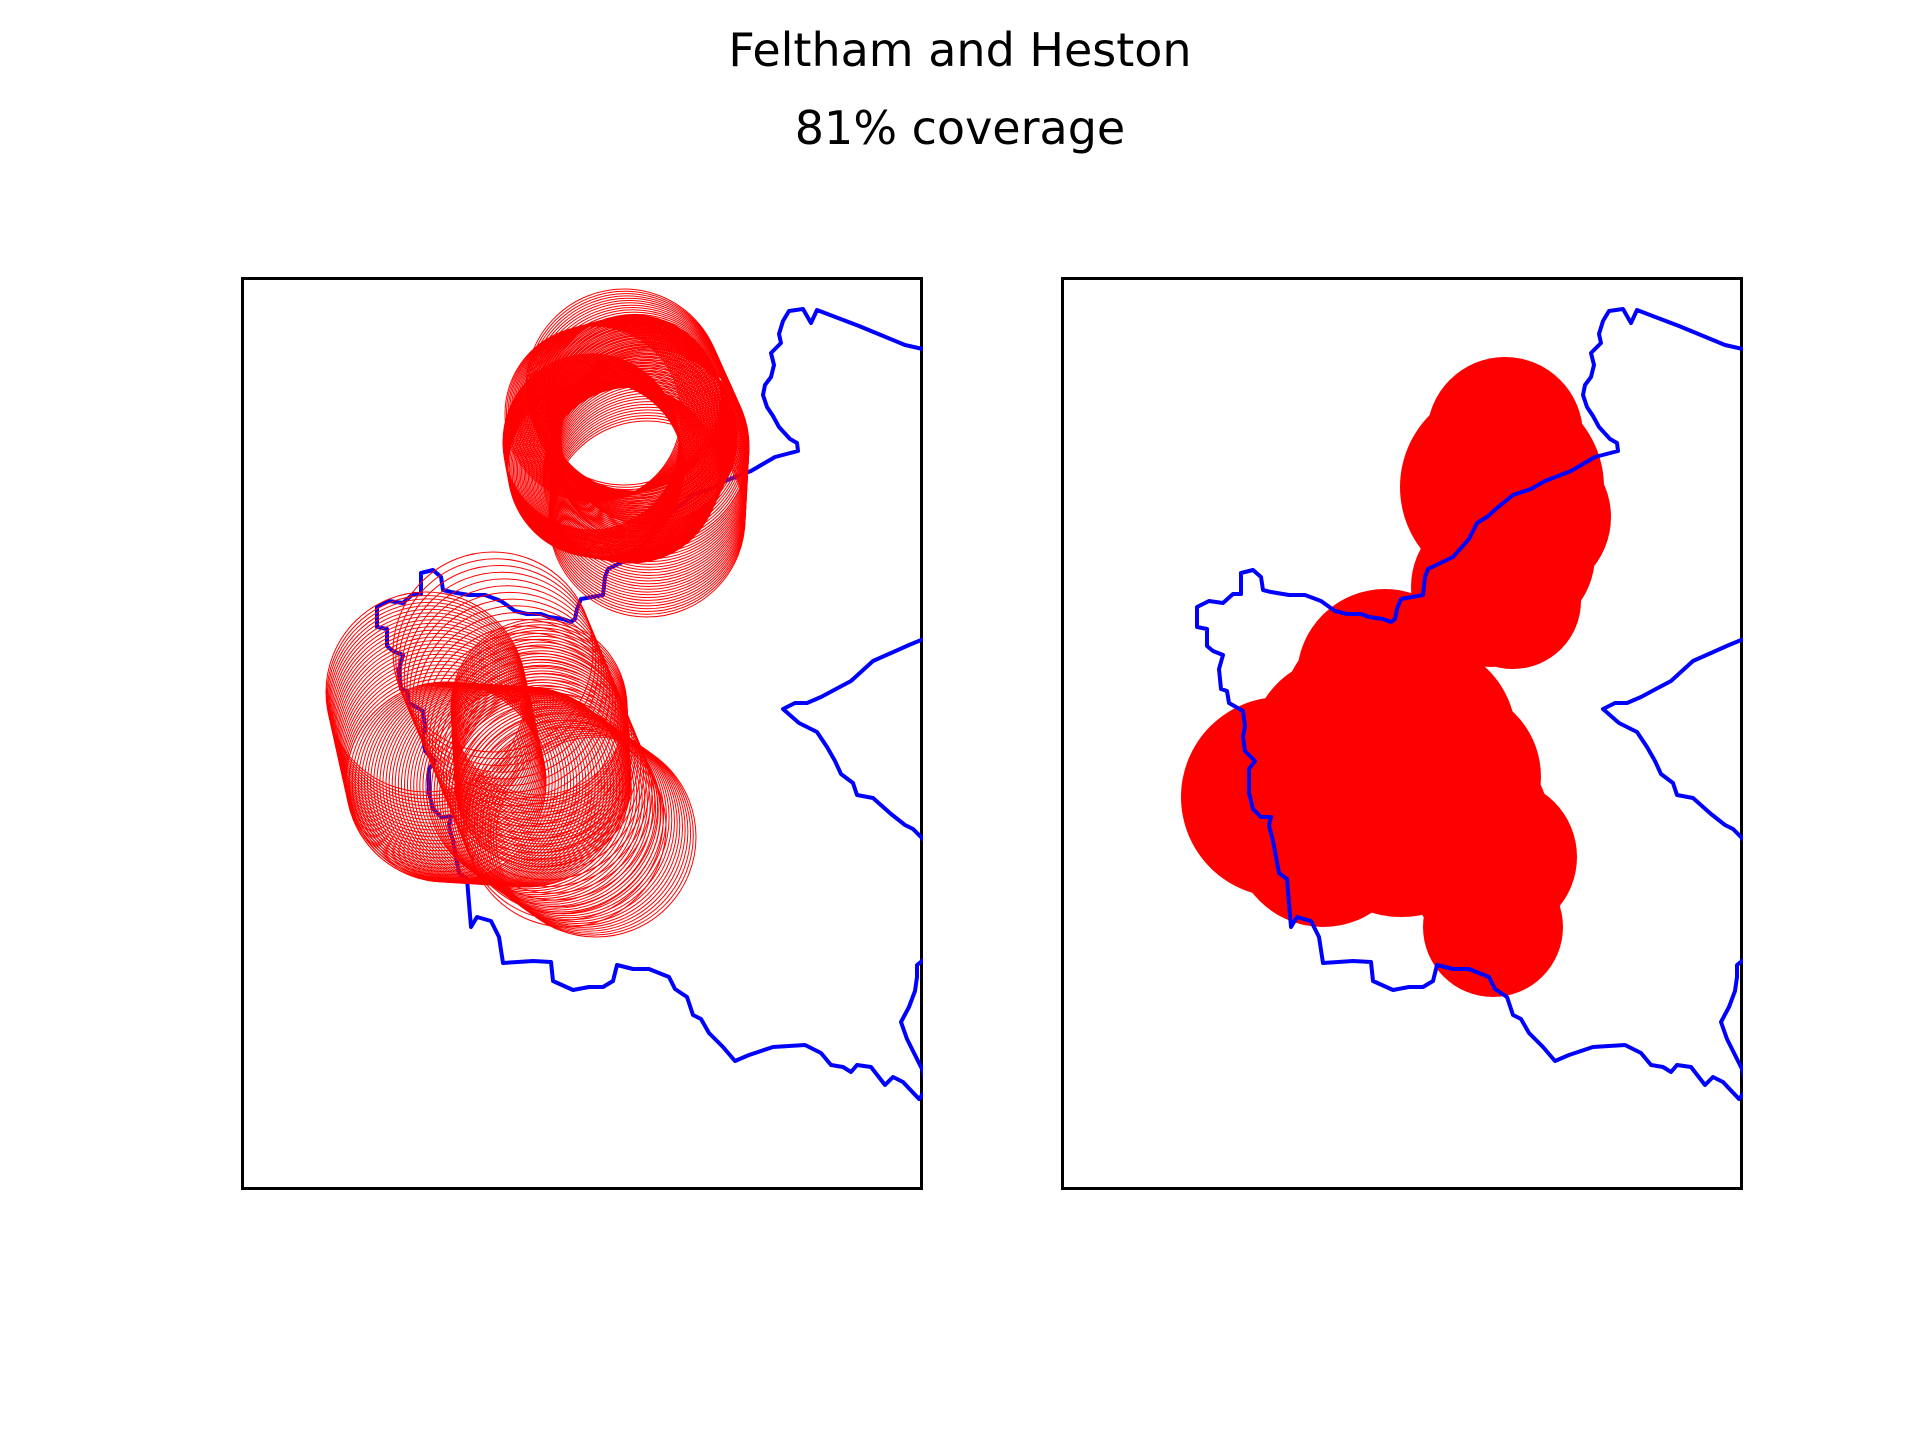 This screenshot has height=1440, width=1920. I want to click on coverage-subtitle: 81% coverage, so click(960, 128).